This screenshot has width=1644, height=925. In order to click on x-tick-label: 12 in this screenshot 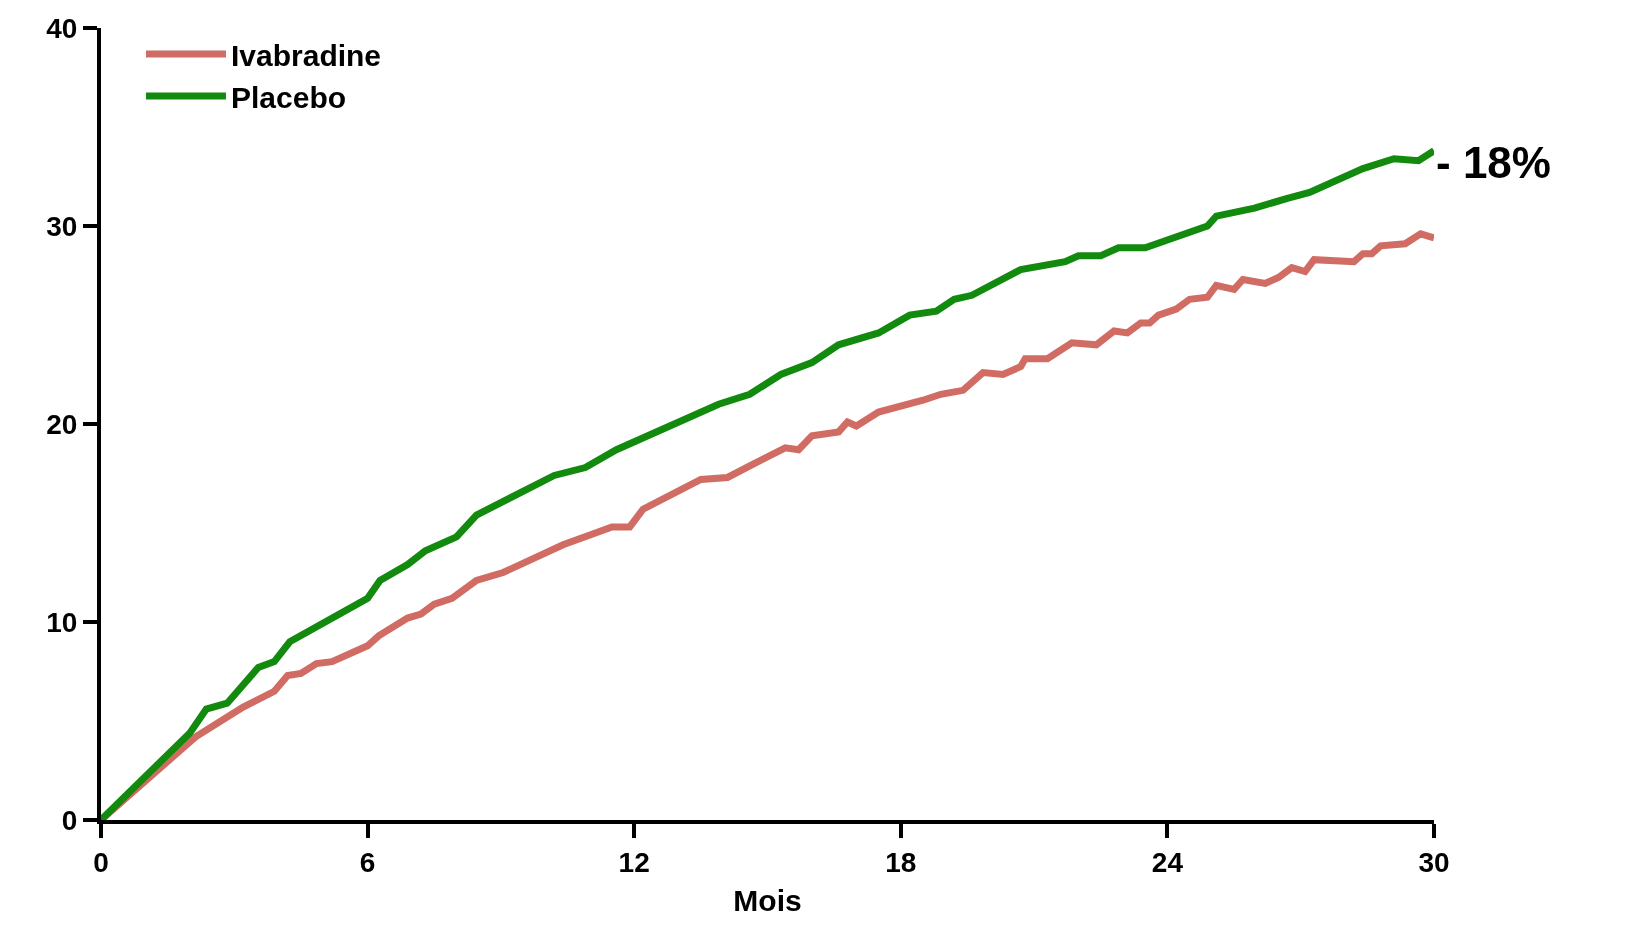, I will do `click(634, 862)`.